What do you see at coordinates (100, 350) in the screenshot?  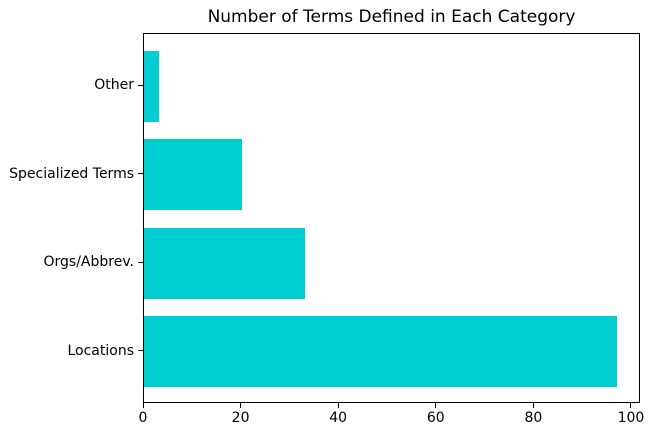 I see `y-tick-label: Locations` at bounding box center [100, 350].